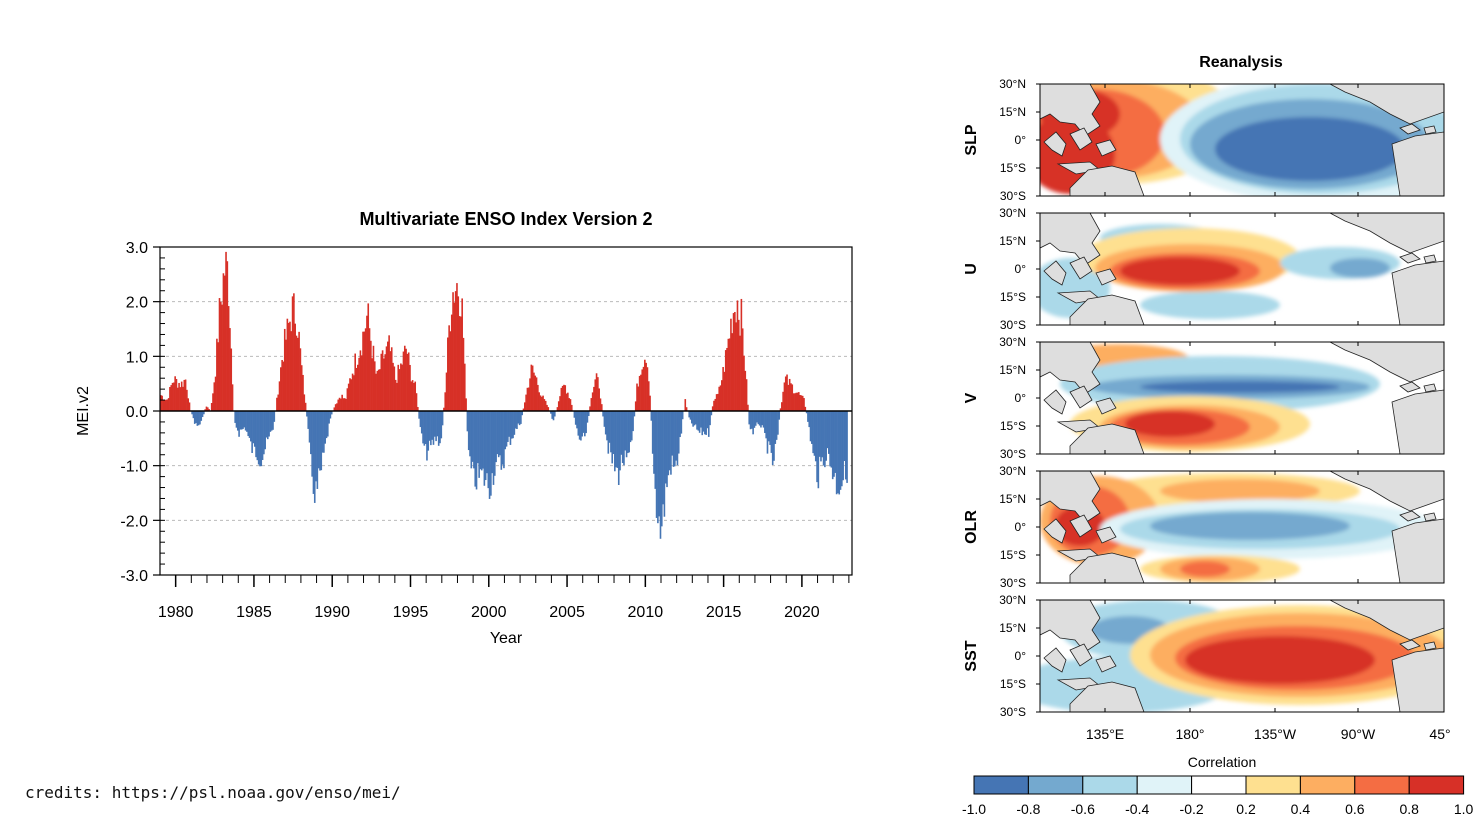 The width and height of the screenshot is (1484, 825). Describe the element at coordinates (1105, 734) in the screenshot. I see `lon-label: 135°E` at that location.